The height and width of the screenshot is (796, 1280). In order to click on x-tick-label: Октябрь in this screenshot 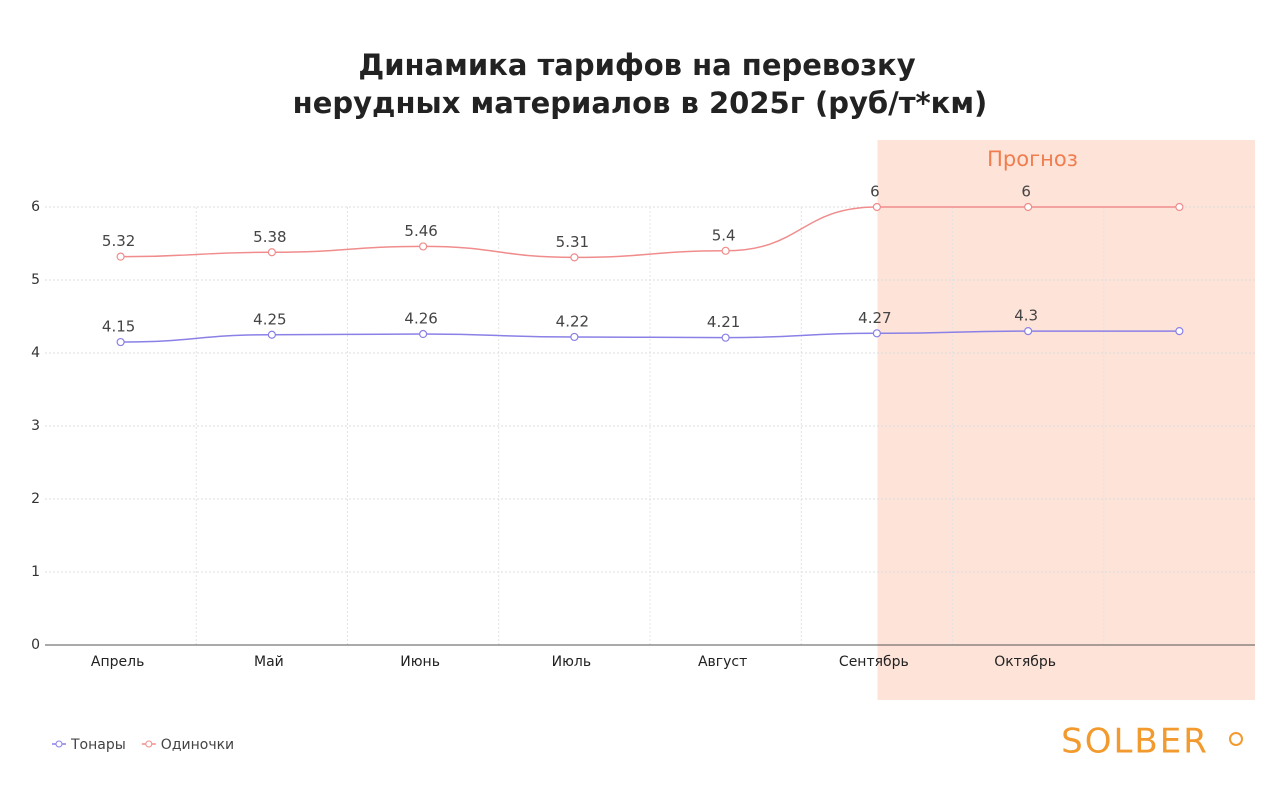, I will do `click(1025, 662)`.